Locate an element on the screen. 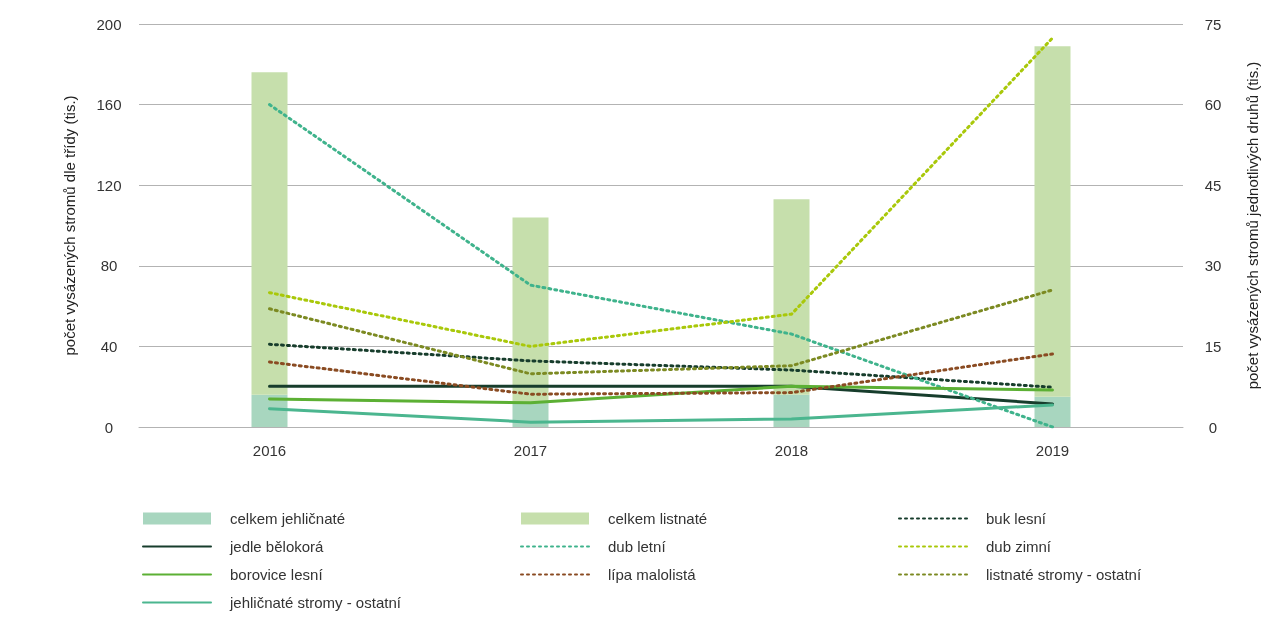  y-tick-label: 0 is located at coordinates (109, 427).